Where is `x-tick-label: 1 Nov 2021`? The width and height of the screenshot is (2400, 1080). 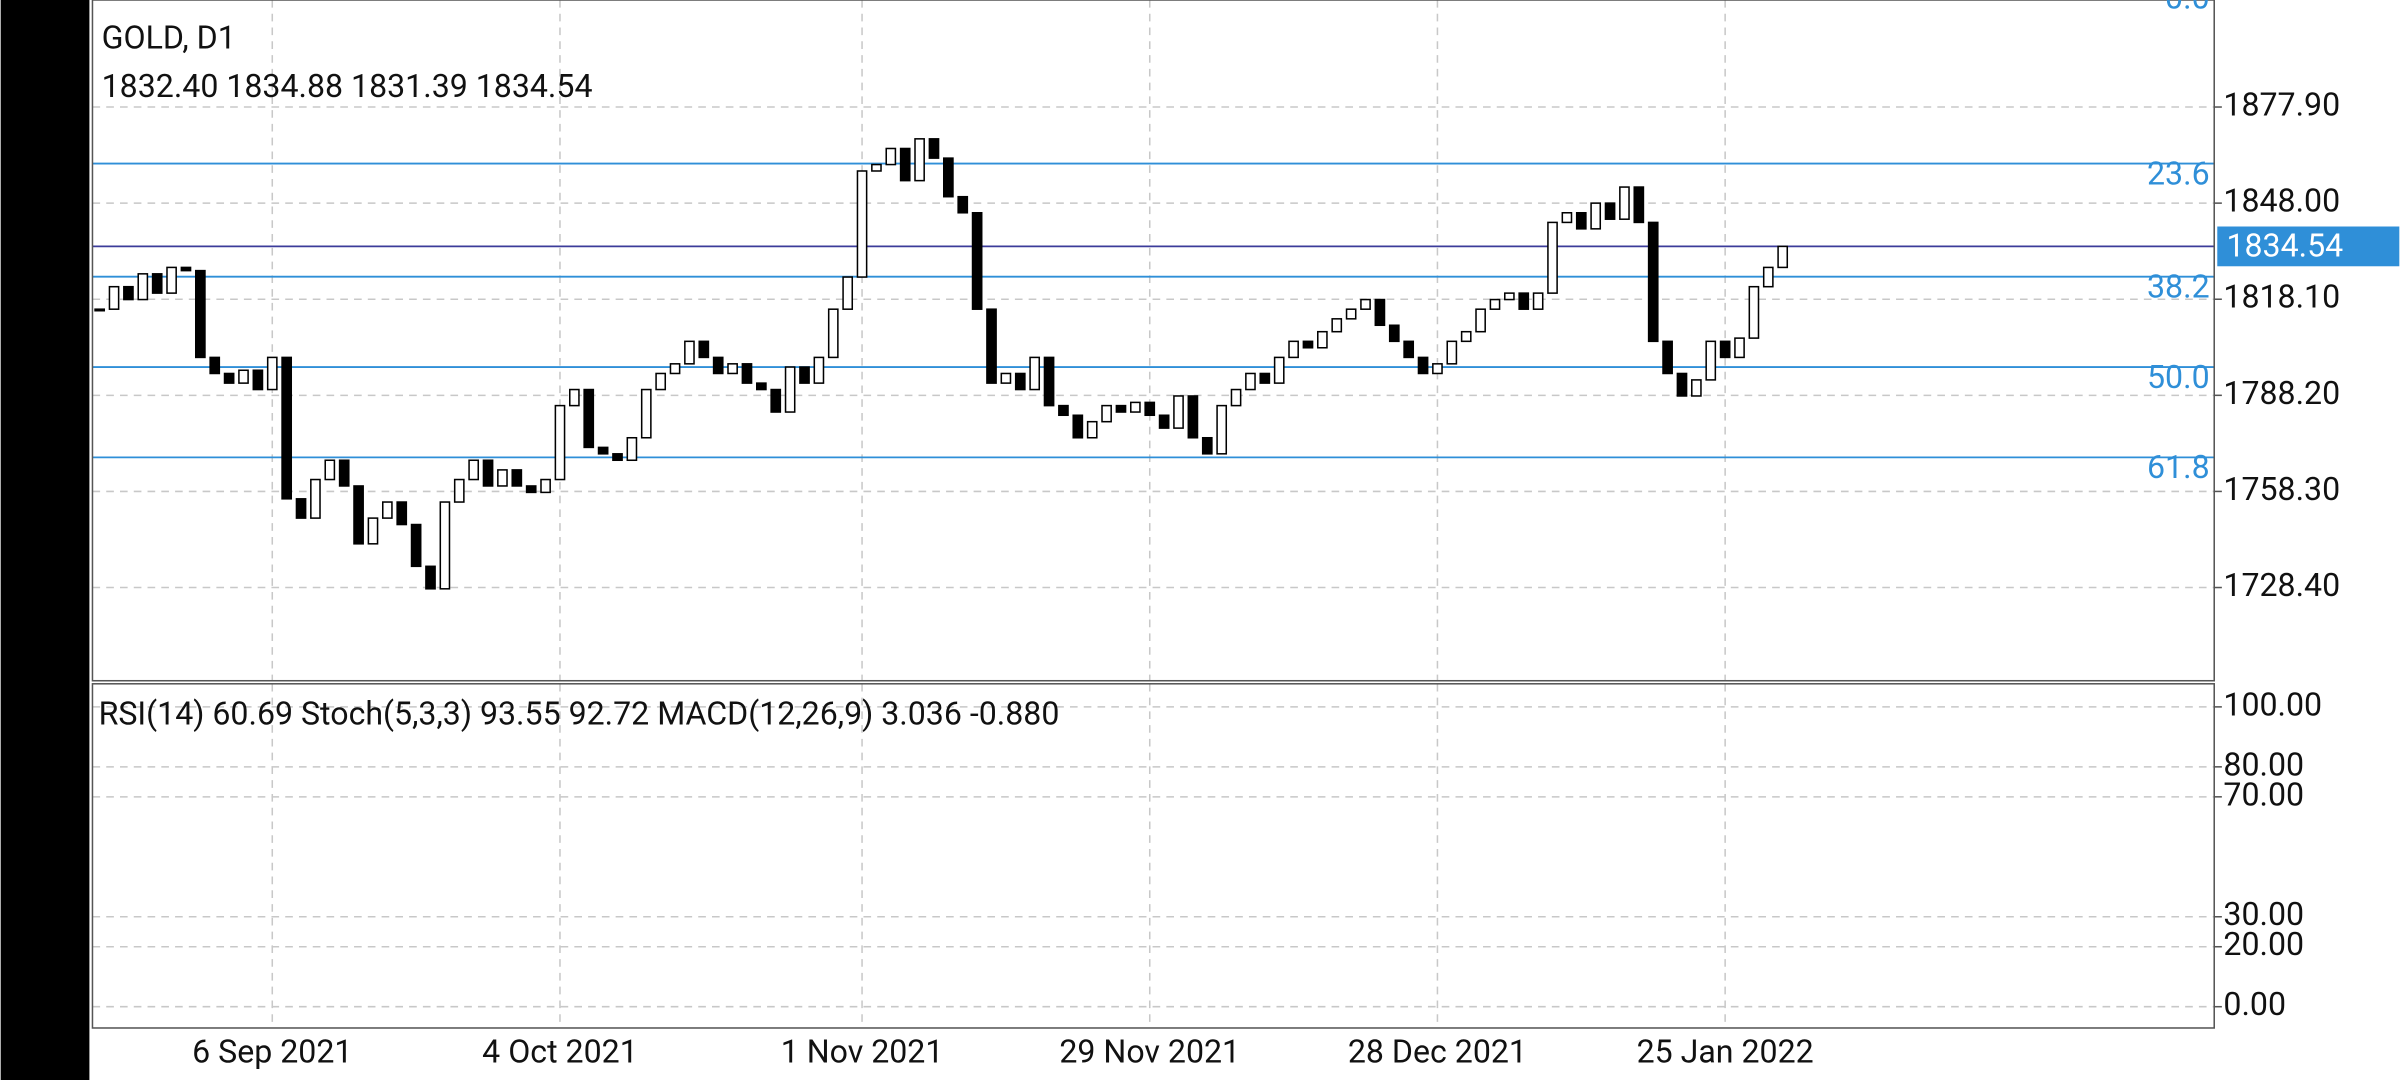
x-tick-label: 1 Nov 2021 is located at coordinates (862, 1051).